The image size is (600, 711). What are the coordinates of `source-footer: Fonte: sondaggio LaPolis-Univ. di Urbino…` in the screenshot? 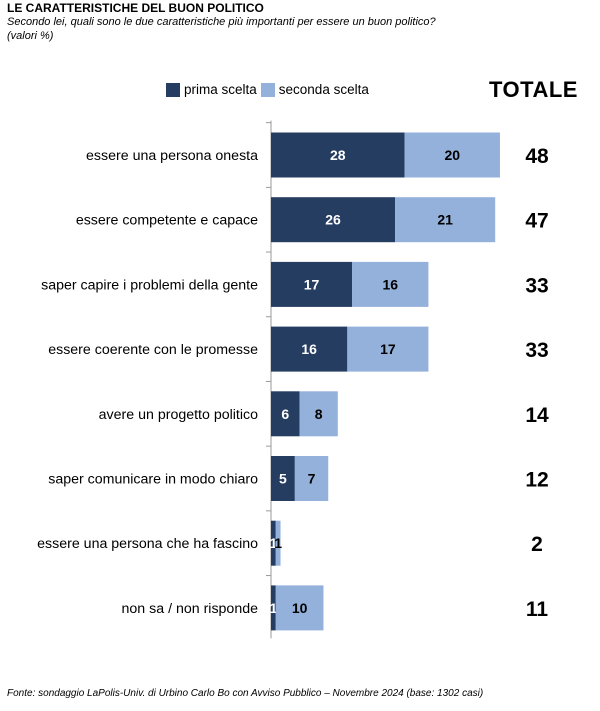 It's located at (245, 693).